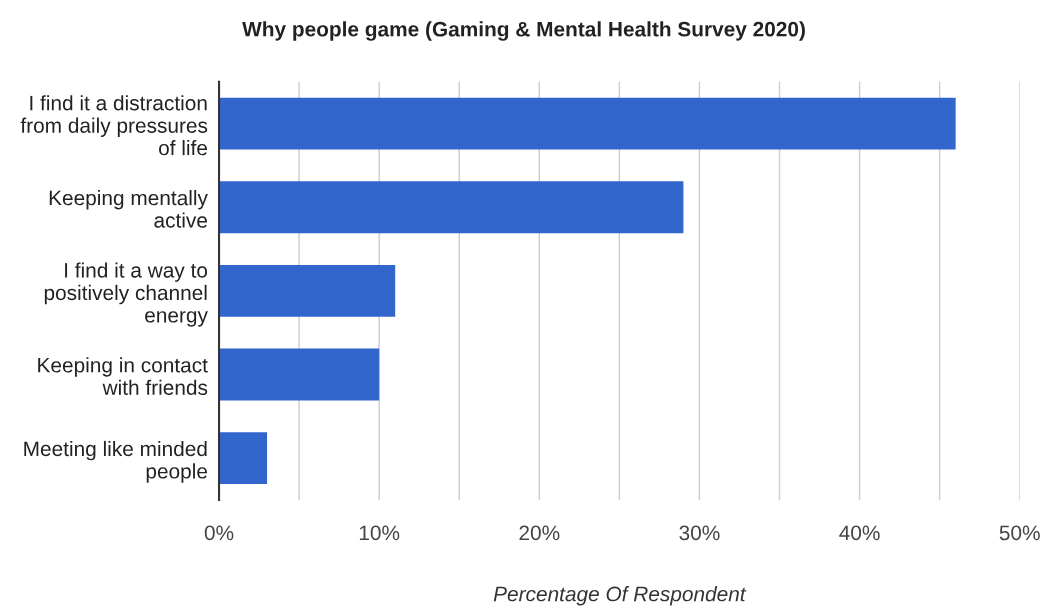 Image resolution: width=1048 pixels, height=606 pixels. Describe the element at coordinates (620, 596) in the screenshot. I see `x-axis-title: Percentage Of Respondent` at that location.